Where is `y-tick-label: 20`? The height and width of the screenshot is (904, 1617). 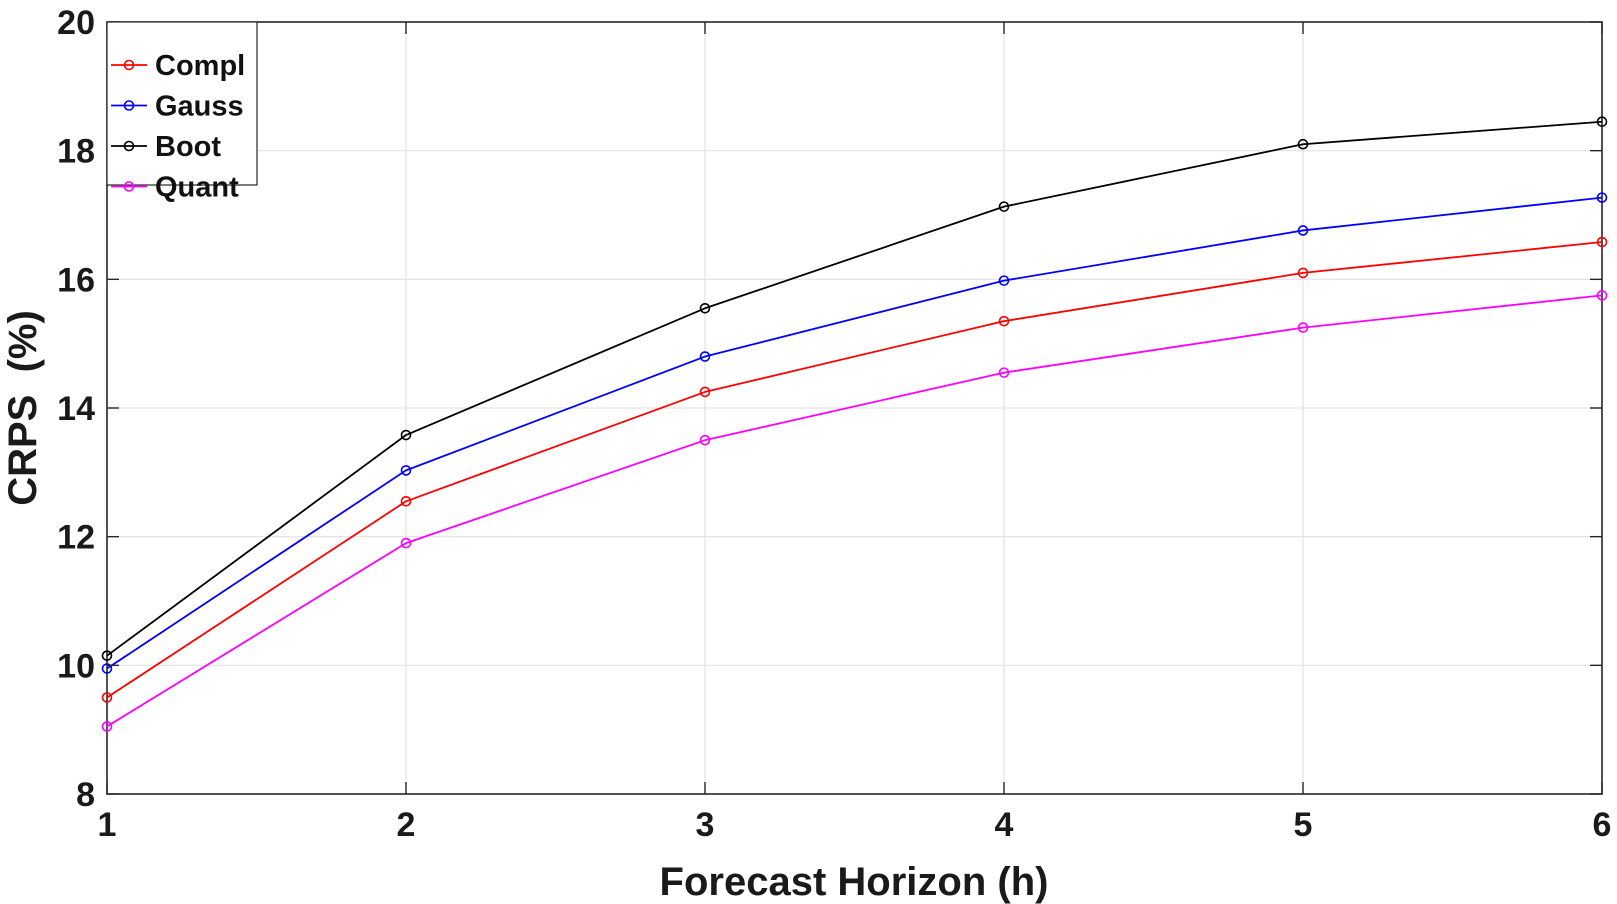 y-tick-label: 20 is located at coordinates (76, 23).